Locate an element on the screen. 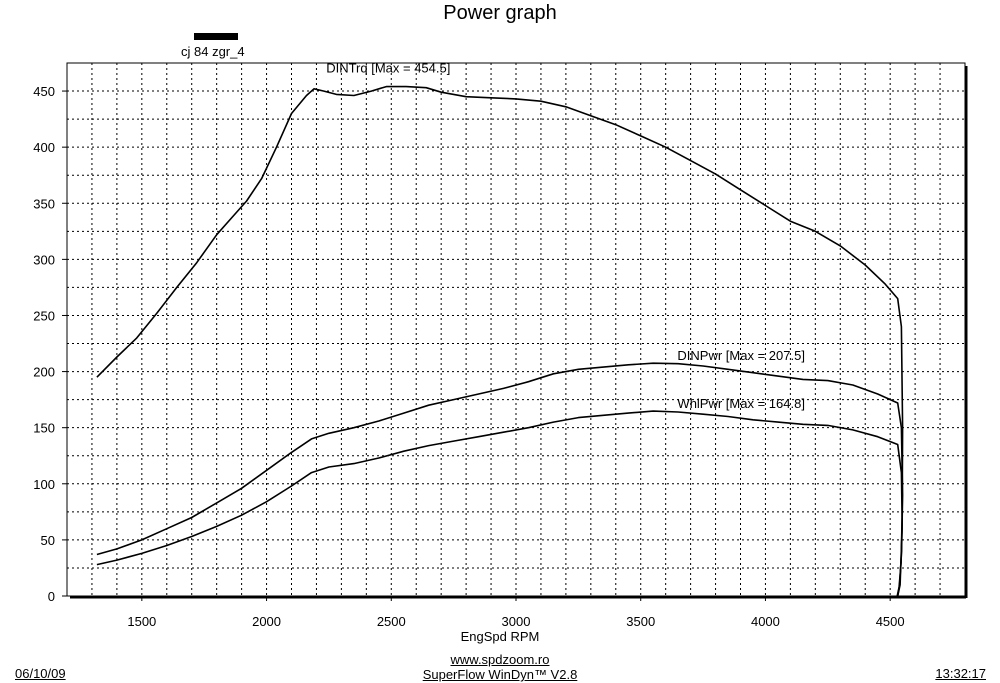 This screenshot has height=683, width=1000. x-tick-label: 3000 is located at coordinates (516, 621).